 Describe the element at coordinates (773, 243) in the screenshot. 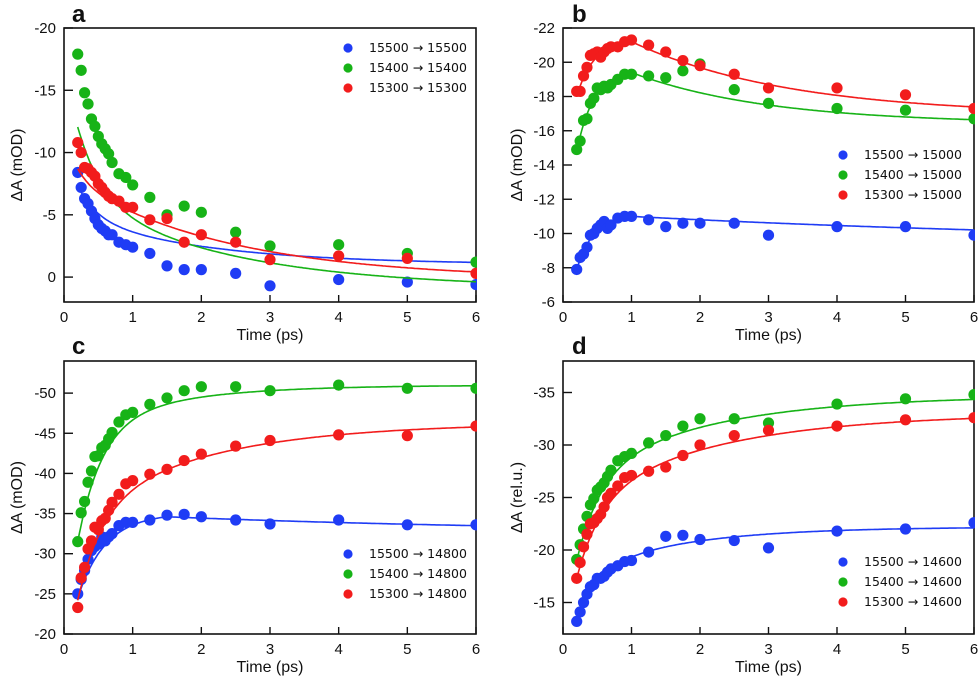

I see `series-blue` at that location.